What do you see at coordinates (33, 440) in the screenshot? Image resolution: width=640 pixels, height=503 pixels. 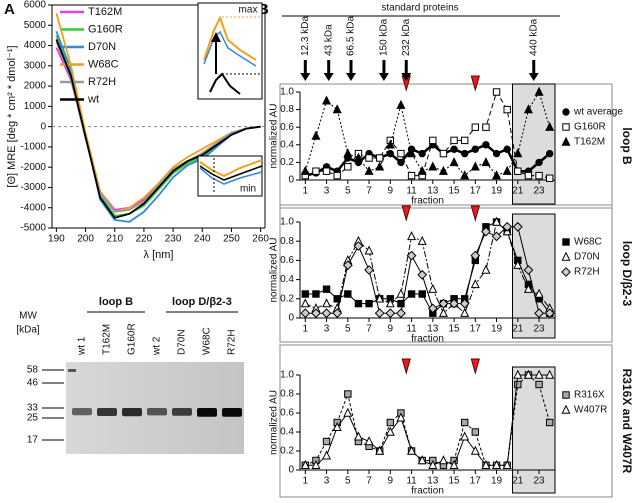 I see `mw-marker: 17` at bounding box center [33, 440].